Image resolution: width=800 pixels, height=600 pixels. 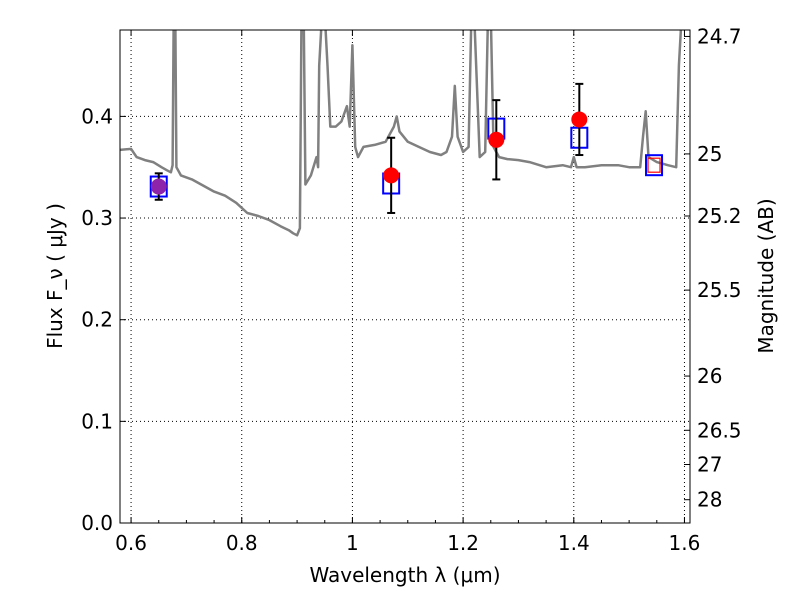 I want to click on y-tick-label: 0.2, so click(x=97, y=320).